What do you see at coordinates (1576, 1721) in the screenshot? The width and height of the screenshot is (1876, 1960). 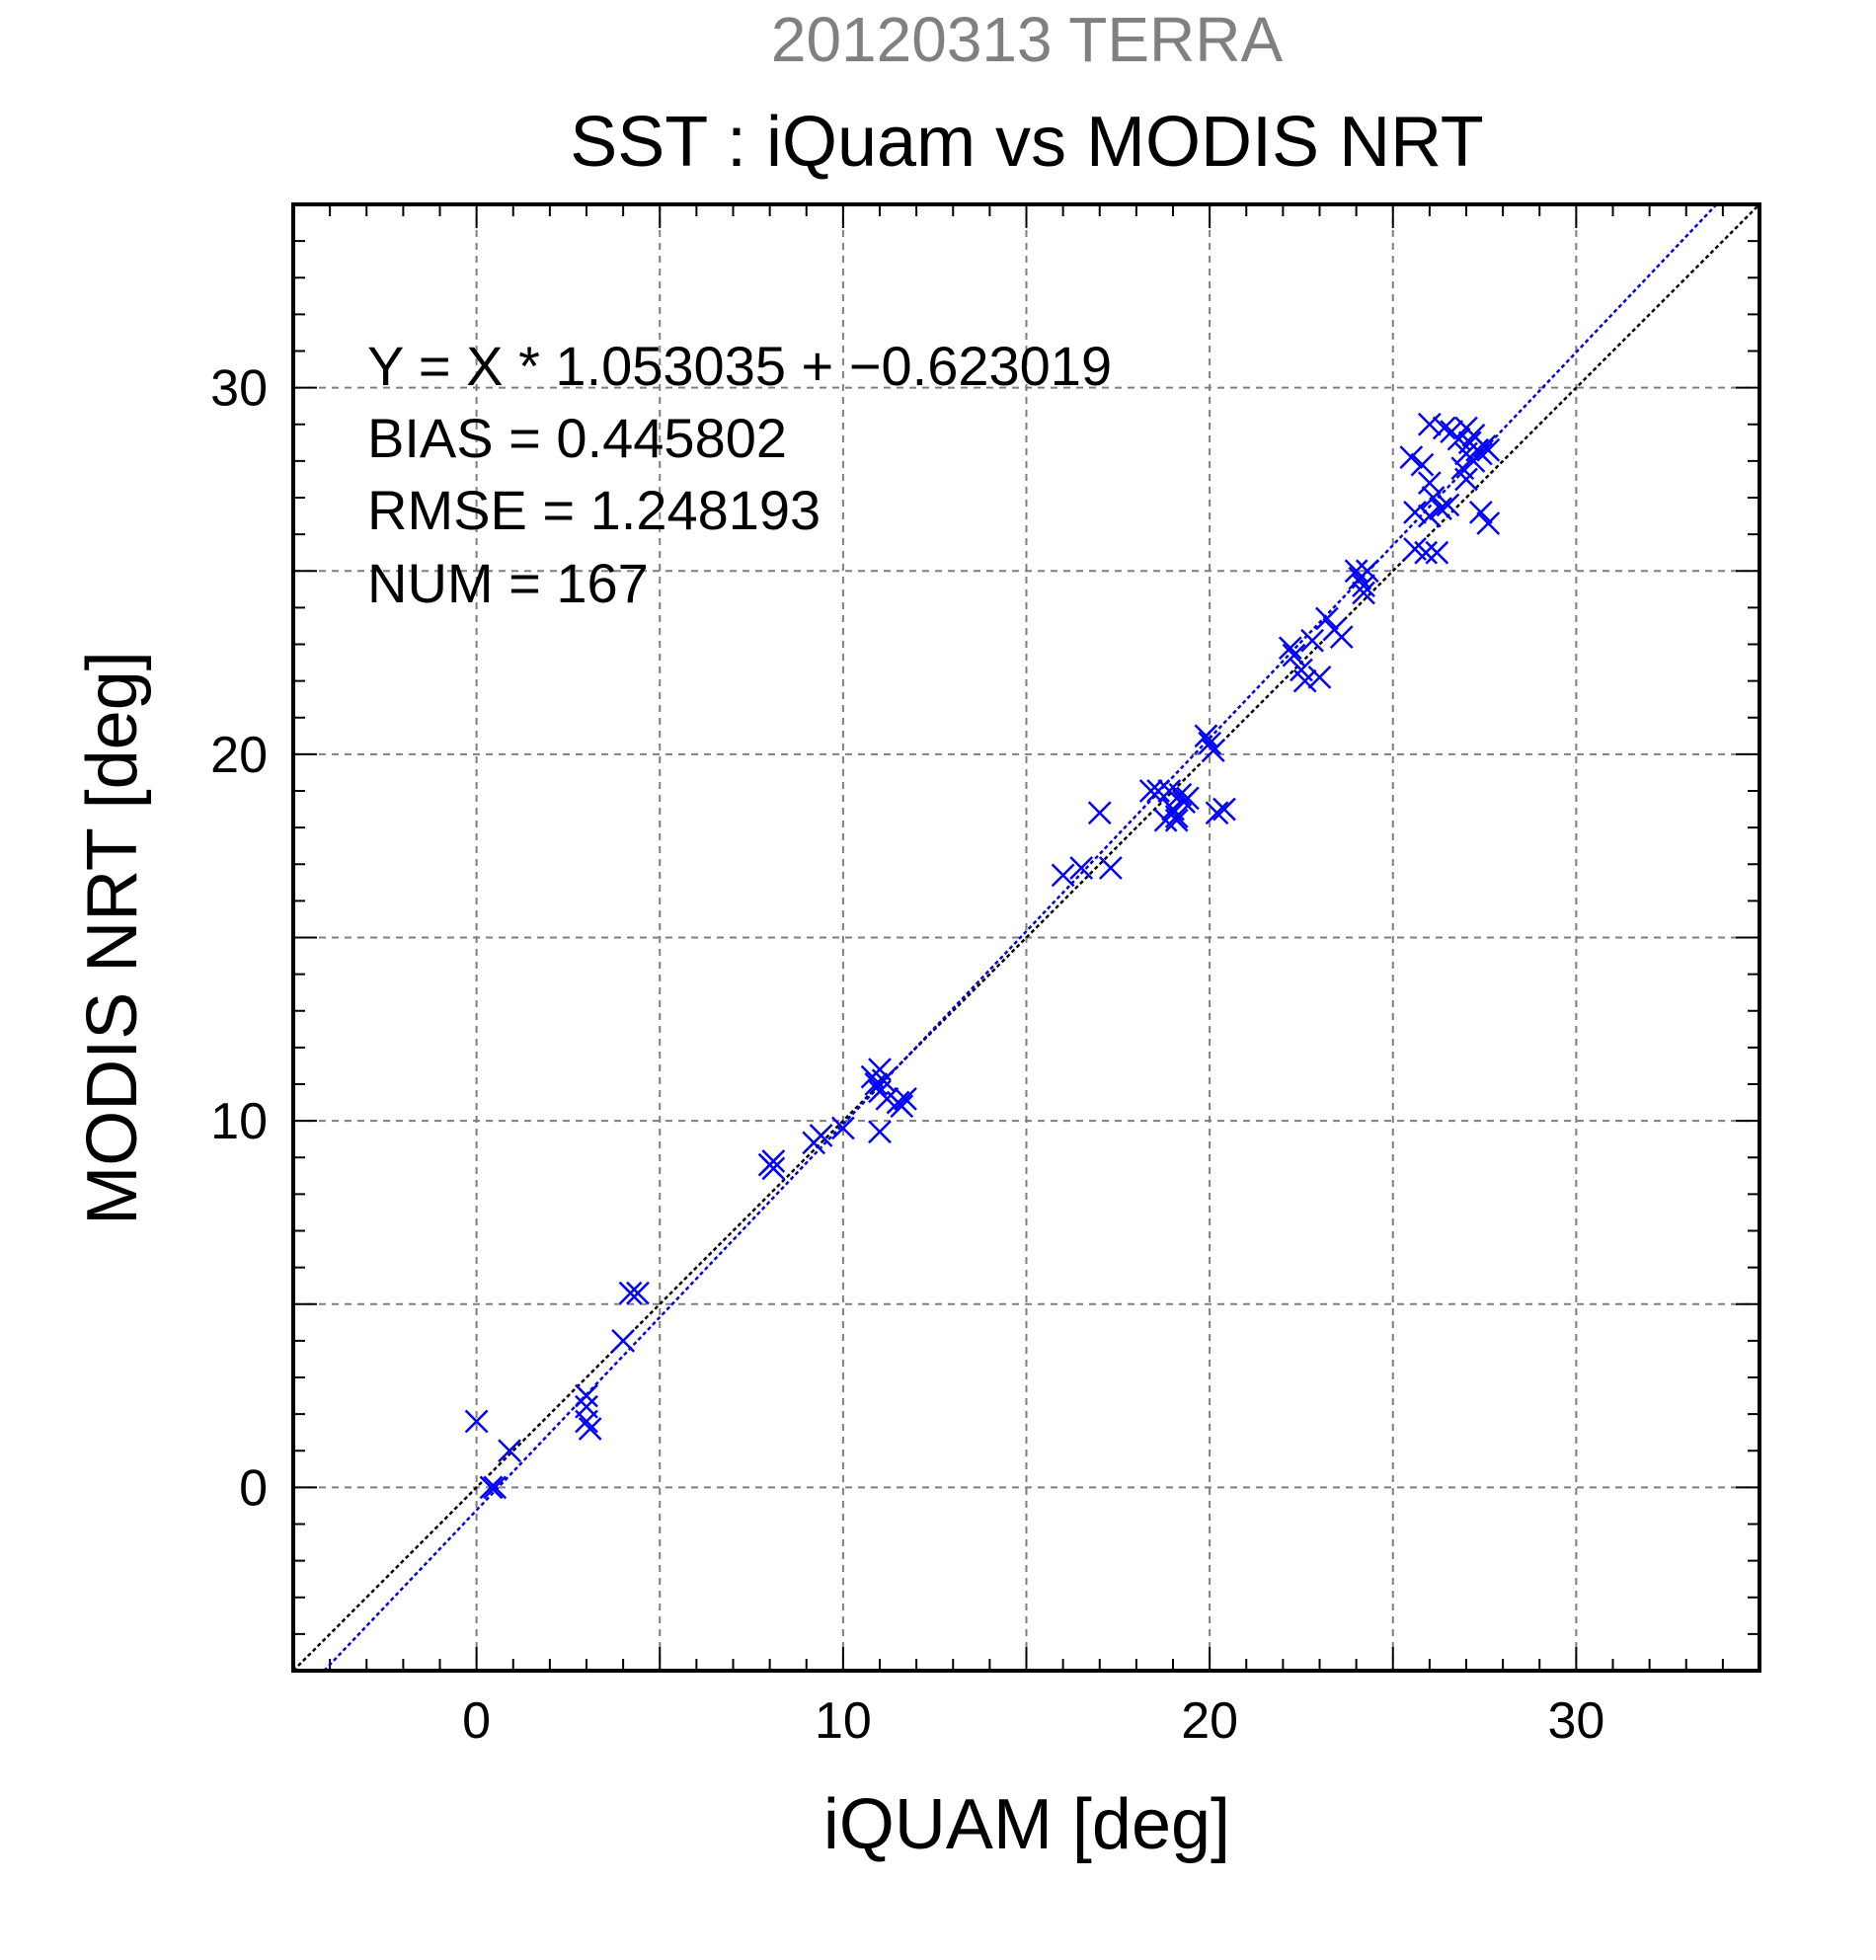 I see `x-tick-label: 30` at bounding box center [1576, 1721].